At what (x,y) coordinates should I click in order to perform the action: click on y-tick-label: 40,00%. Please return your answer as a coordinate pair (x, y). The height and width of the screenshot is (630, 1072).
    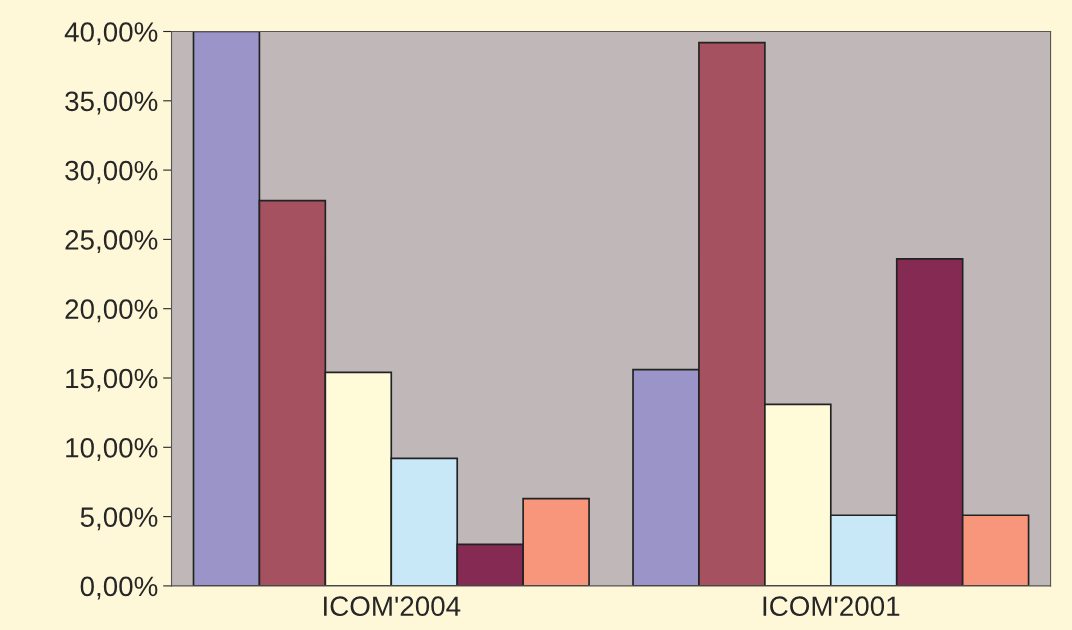
    Looking at the image, I should click on (111, 34).